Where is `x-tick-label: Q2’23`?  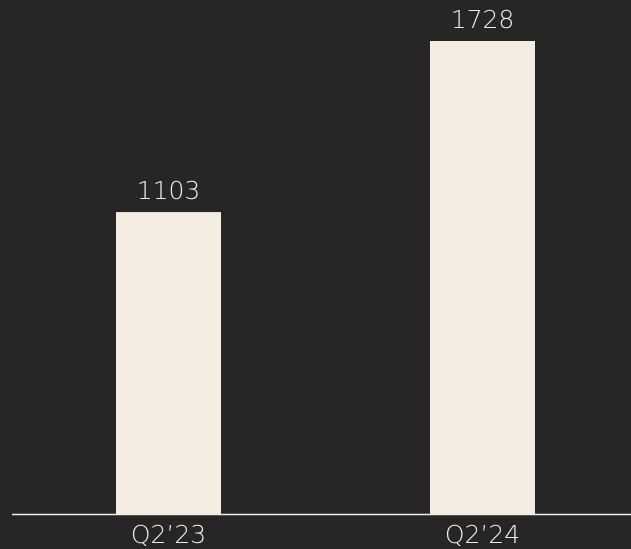 x-tick-label: Q2’23 is located at coordinates (168, 534).